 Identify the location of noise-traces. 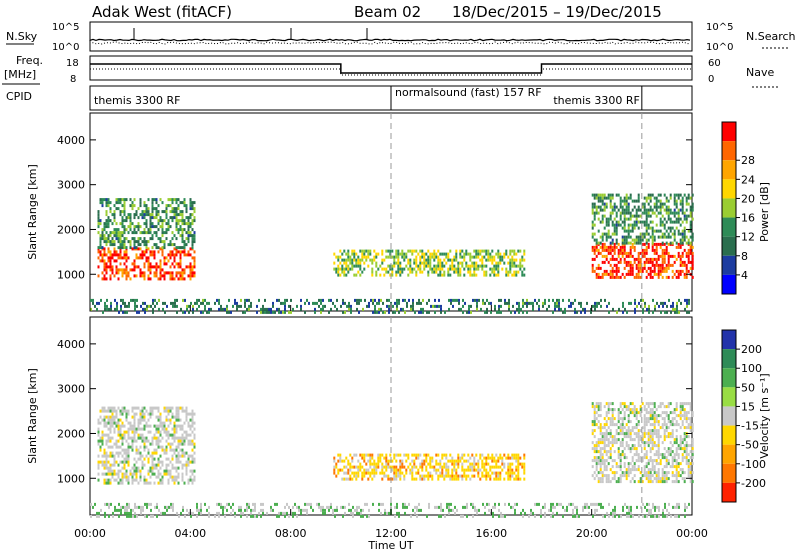
(390, 36).